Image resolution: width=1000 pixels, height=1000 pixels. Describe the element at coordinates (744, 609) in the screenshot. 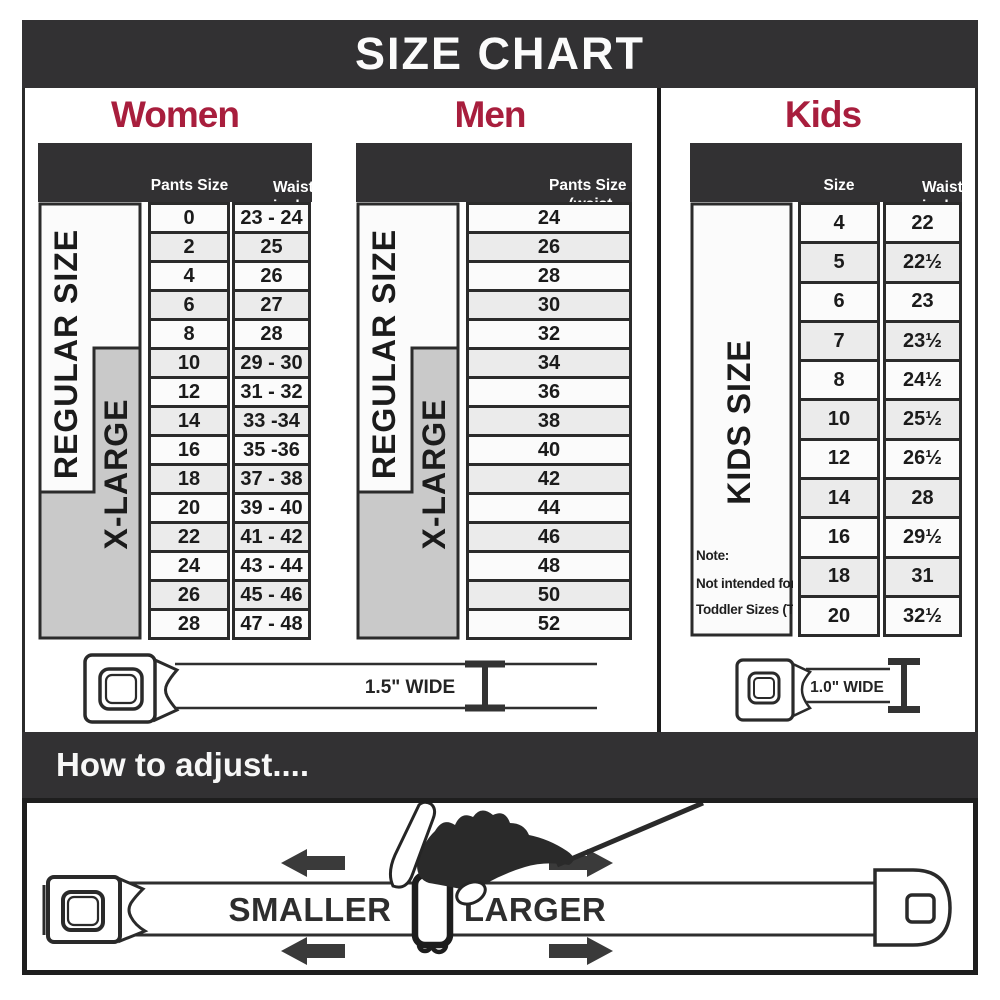

I see `kids-note-line3: Toddler Sizes (T)` at that location.